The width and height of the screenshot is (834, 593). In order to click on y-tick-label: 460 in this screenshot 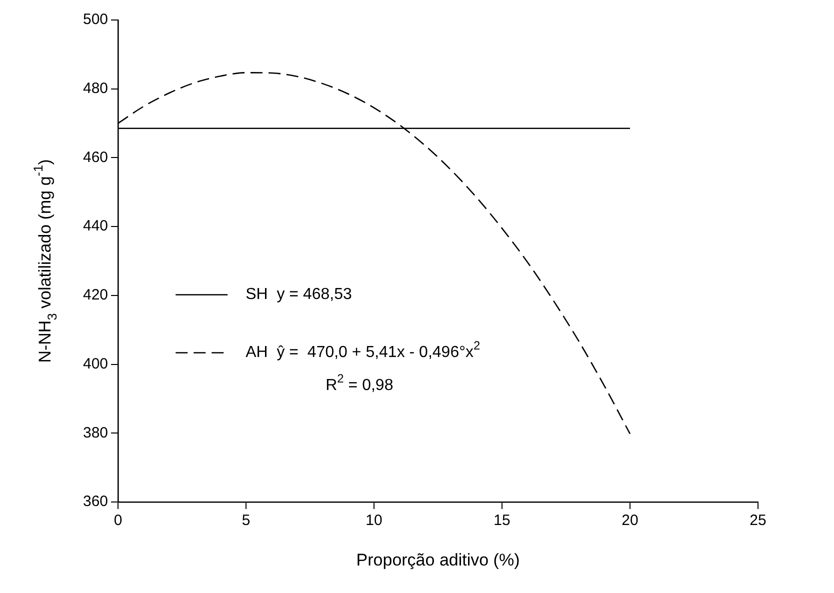, I will do `click(95, 157)`.